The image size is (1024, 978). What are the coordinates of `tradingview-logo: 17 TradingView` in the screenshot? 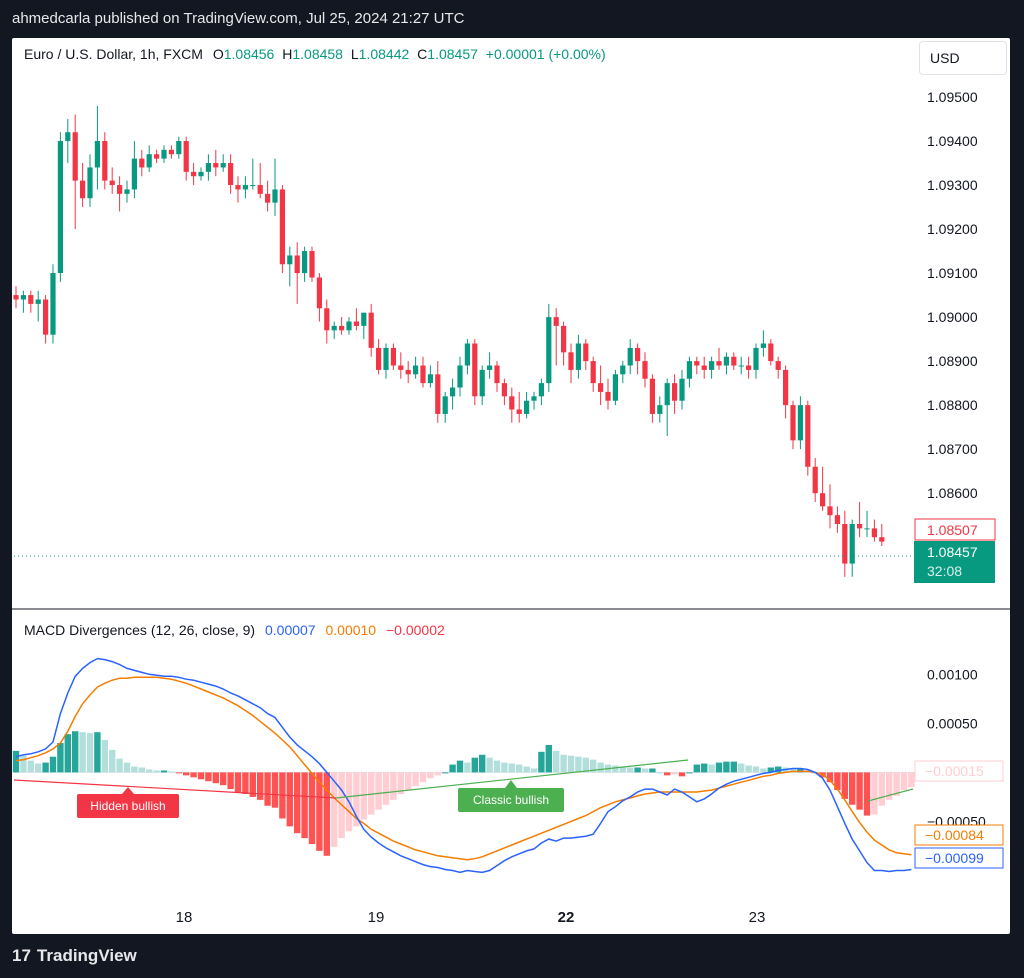 It's located at (74, 956).